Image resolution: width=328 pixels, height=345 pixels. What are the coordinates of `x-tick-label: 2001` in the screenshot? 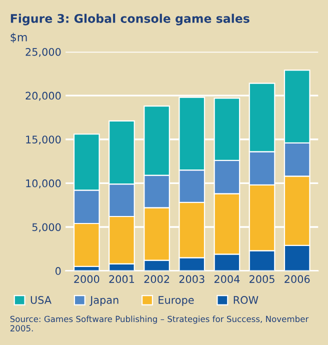 It's located at (121, 279).